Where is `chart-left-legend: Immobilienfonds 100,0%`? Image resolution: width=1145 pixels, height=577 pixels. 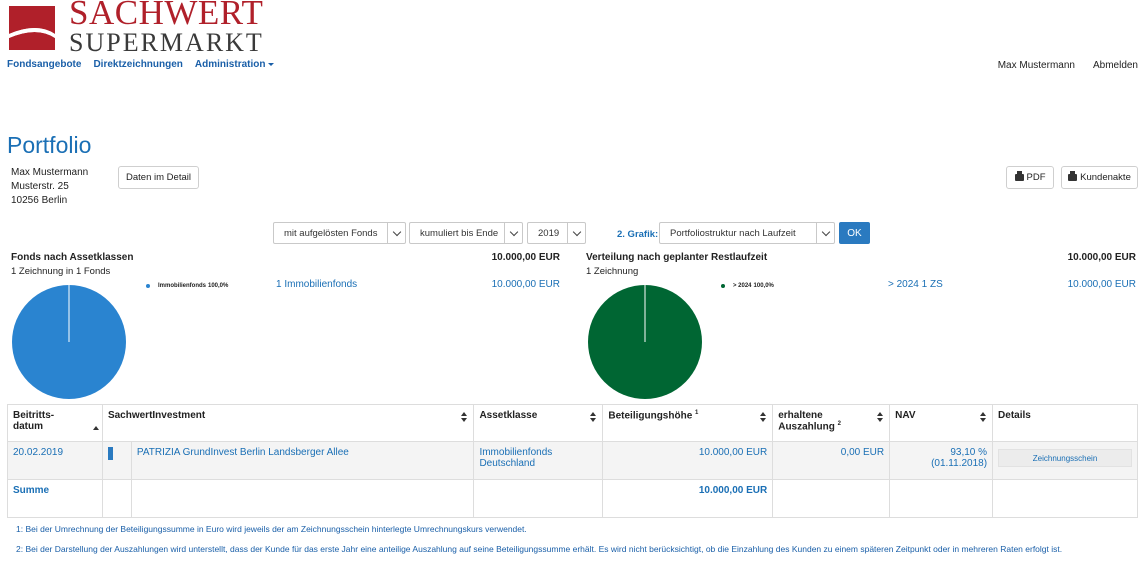
chart-left-legend: Immobilienfonds 100,0% is located at coordinates (187, 286).